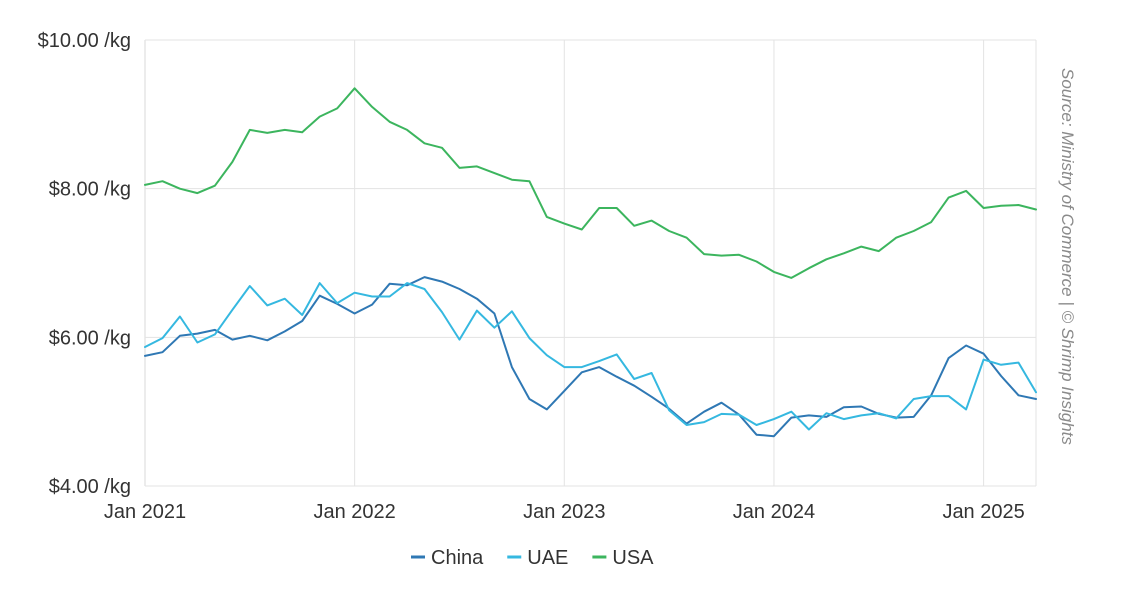 Image resolution: width=1127 pixels, height=599 pixels. I want to click on y-axis-ticks: $4.00 /kg $6.00 /kg $8.00 /kg $10.00 /kg, so click(84, 264).